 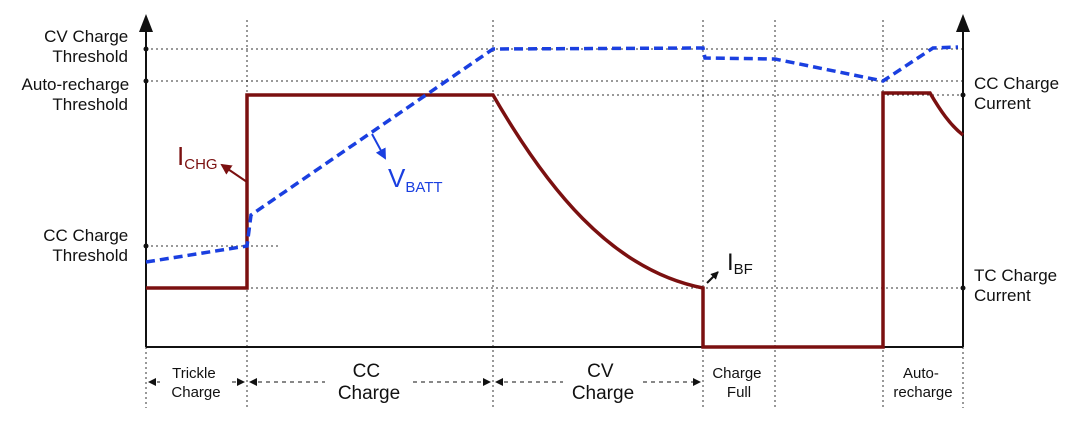 I want to click on label-cc-threshold: CC Charge Threshold, so click(x=88, y=245).